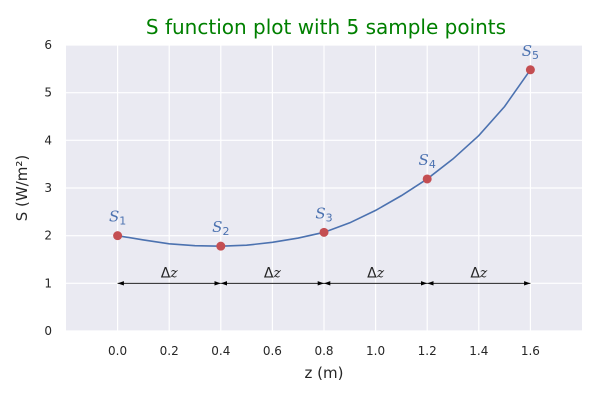 Image resolution: width=600 pixels, height=400 pixels. What do you see at coordinates (48, 140) in the screenshot?
I see `y-tick-label: 4` at bounding box center [48, 140].